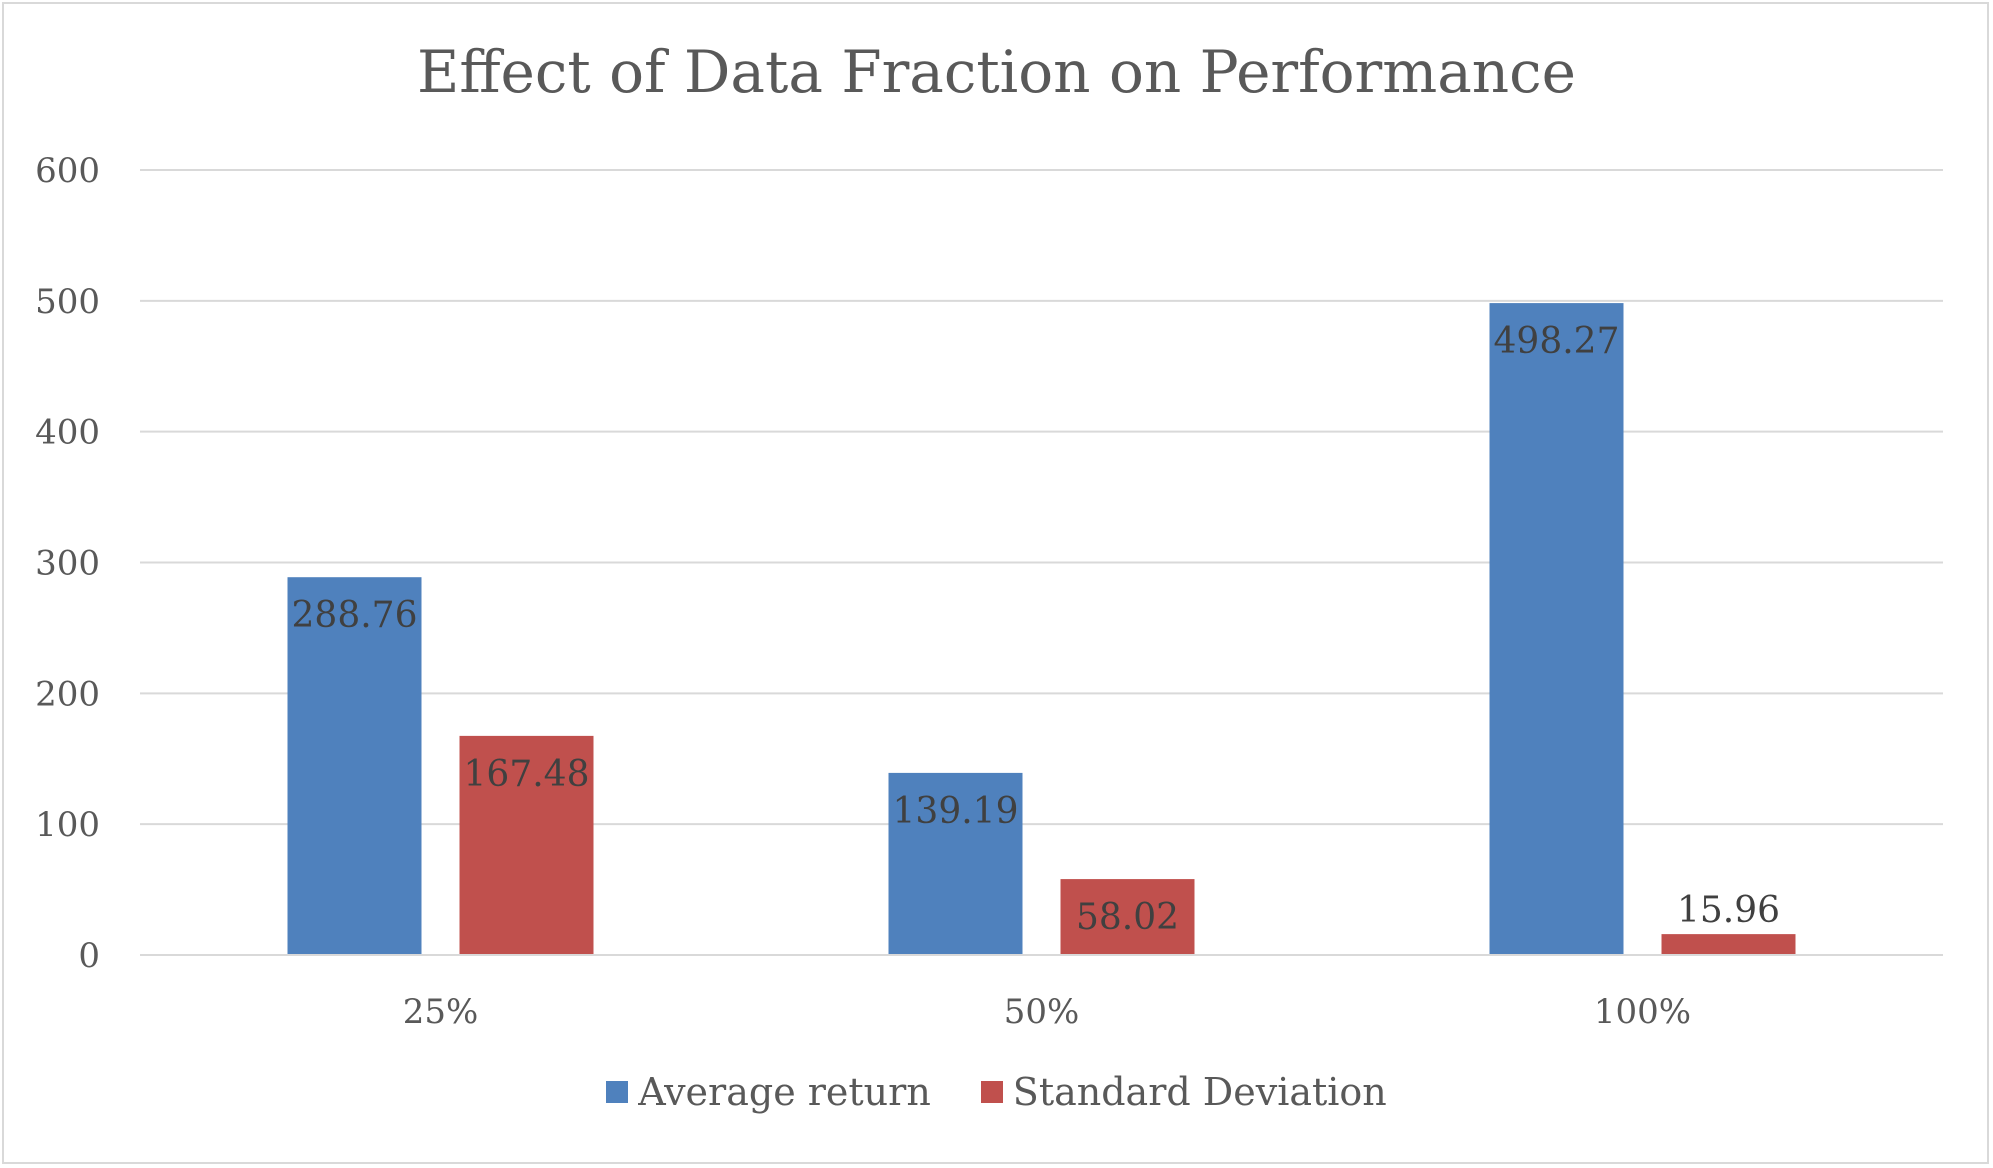 This screenshot has width=1993, height=1168. I want to click on data-label-average-return-2: 498.27, so click(1557, 341).